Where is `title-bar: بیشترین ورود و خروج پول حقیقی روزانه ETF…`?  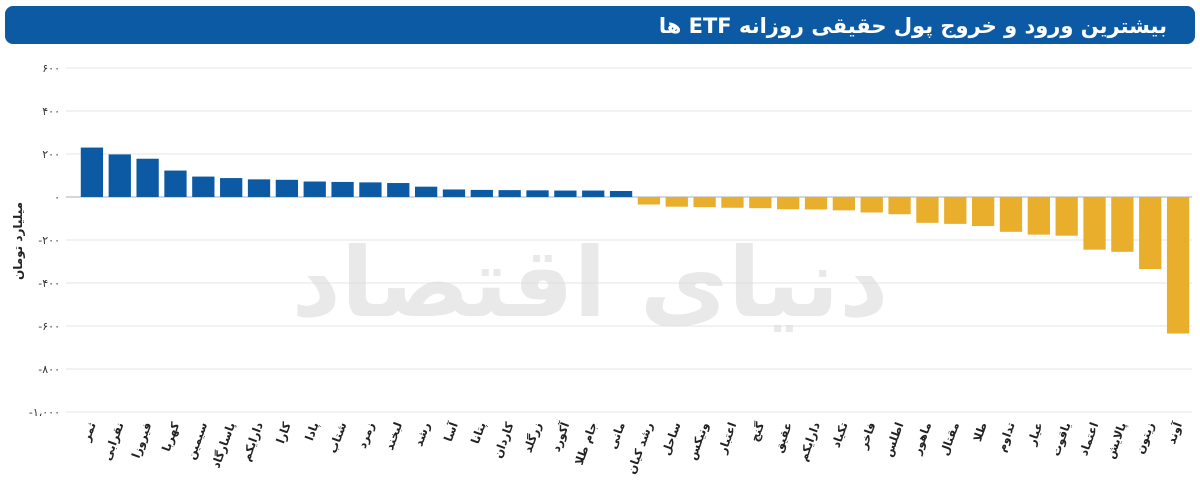
title-bar: بیشترین ورود و خروج پول حقیقی روزانه ETF… is located at coordinates (600, 23).